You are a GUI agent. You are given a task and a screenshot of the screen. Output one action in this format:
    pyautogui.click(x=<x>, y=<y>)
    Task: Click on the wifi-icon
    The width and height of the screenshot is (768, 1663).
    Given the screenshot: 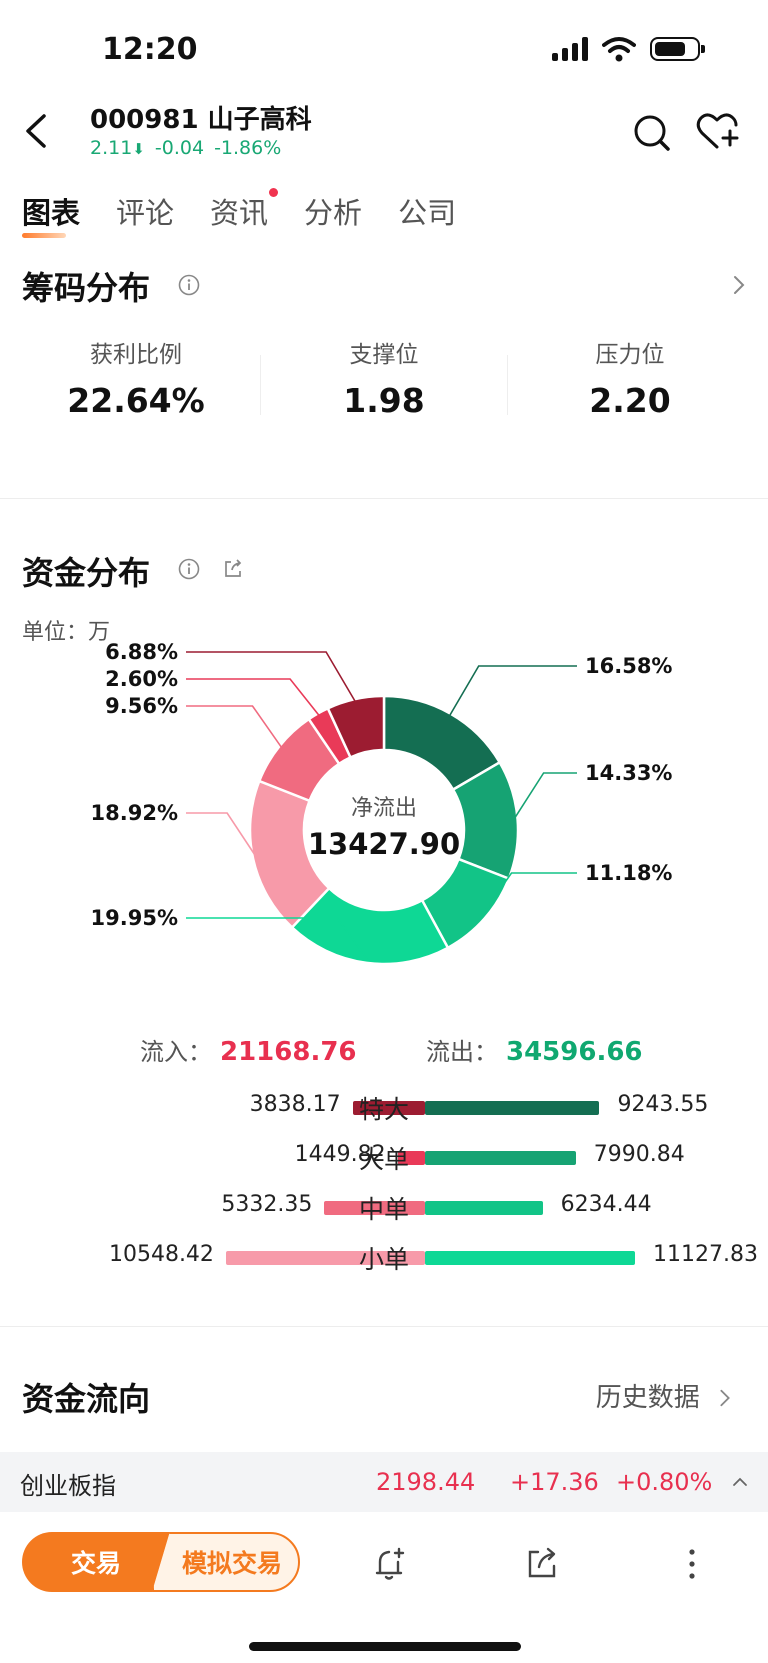 What is the action you would take?
    pyautogui.click(x=619, y=49)
    